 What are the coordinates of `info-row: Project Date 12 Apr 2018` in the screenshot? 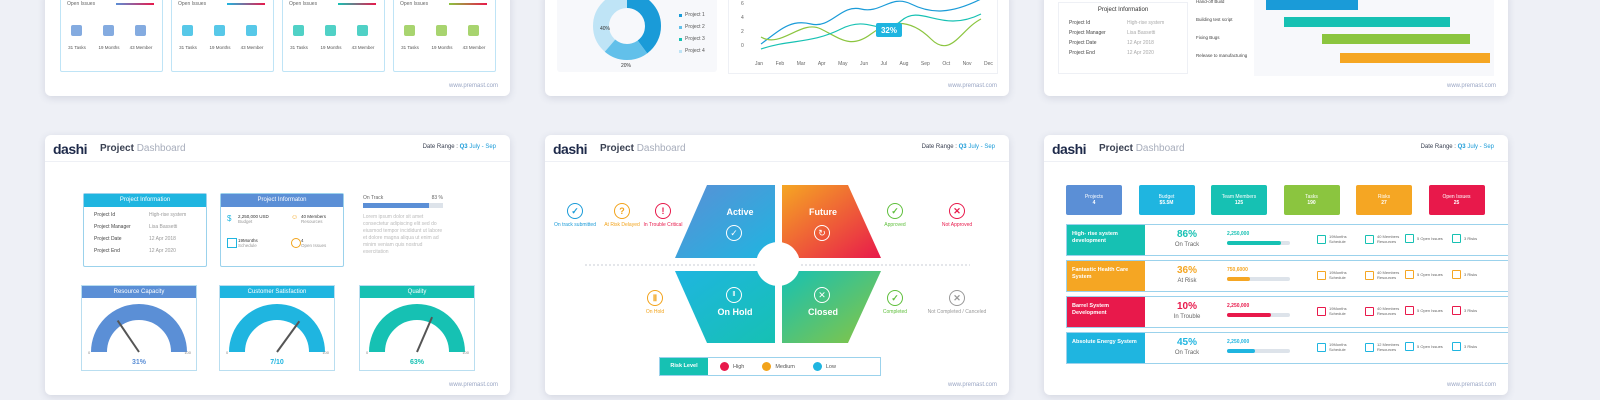 It's located at (145, 239).